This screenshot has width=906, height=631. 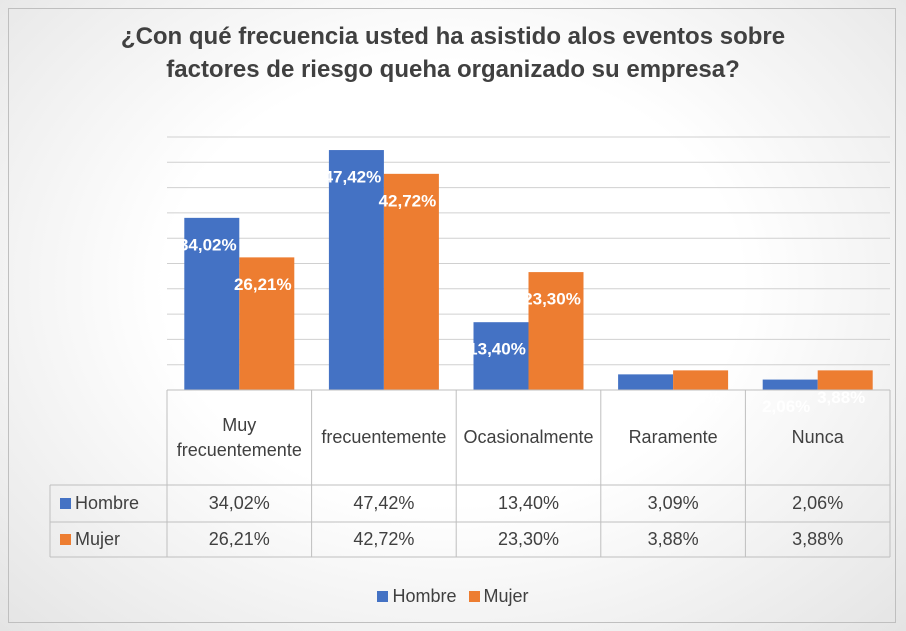 I want to click on table-cell: 23,30%, so click(x=528, y=539).